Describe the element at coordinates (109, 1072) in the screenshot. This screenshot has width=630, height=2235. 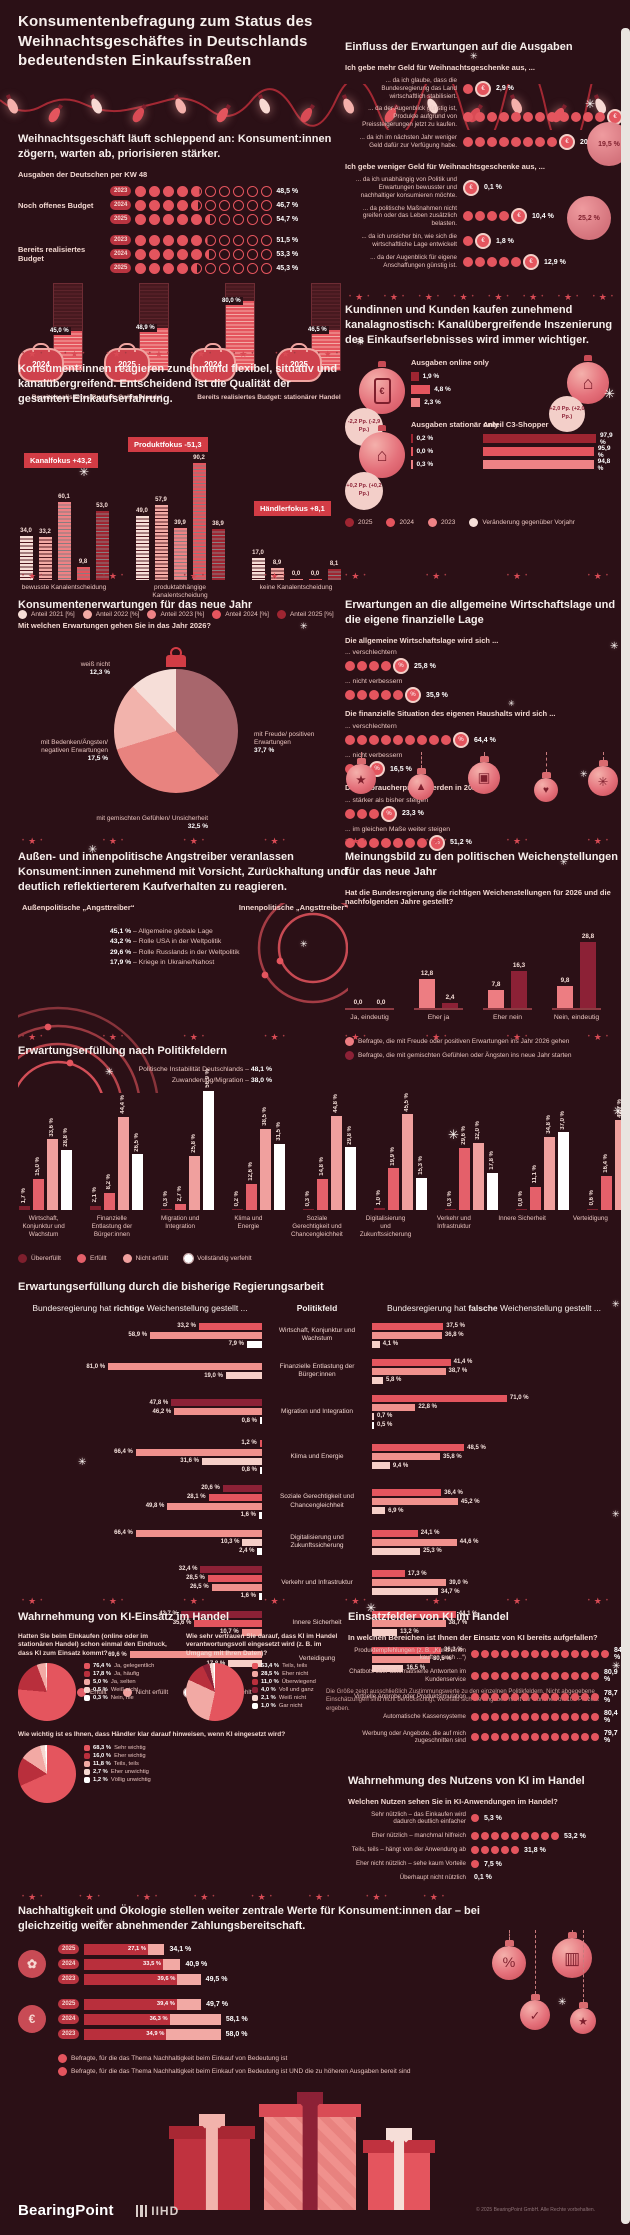
I see `snowflake-icon: ✳` at that location.